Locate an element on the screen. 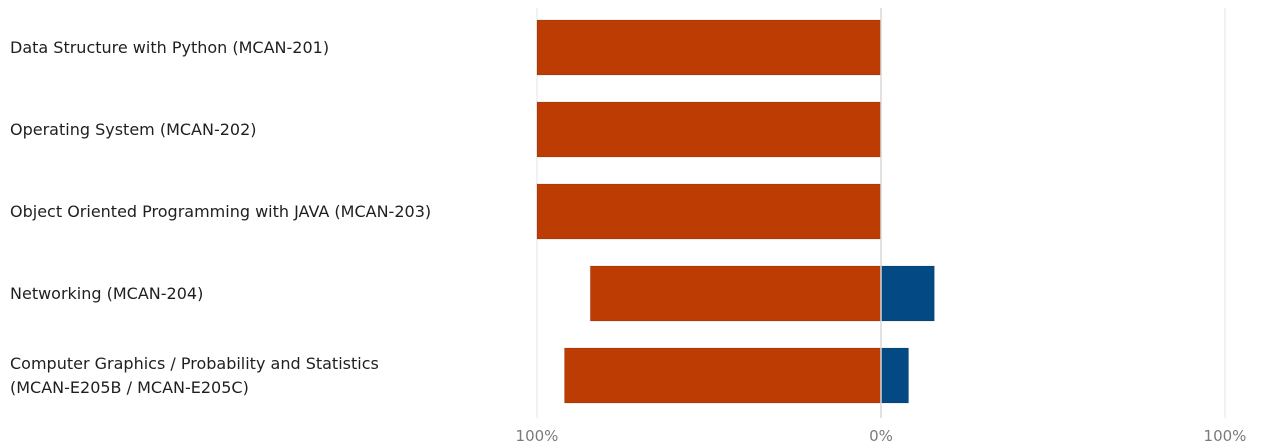  category-label-line: (MCAN-E205B / MCAN-E205C) is located at coordinates (129, 387).